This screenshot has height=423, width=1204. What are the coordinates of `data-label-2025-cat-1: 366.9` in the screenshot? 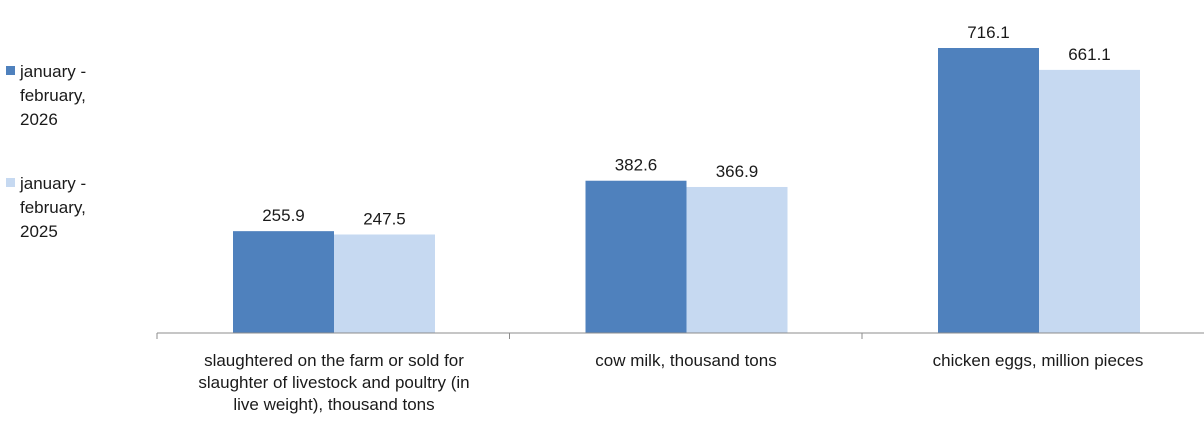 It's located at (737, 171).